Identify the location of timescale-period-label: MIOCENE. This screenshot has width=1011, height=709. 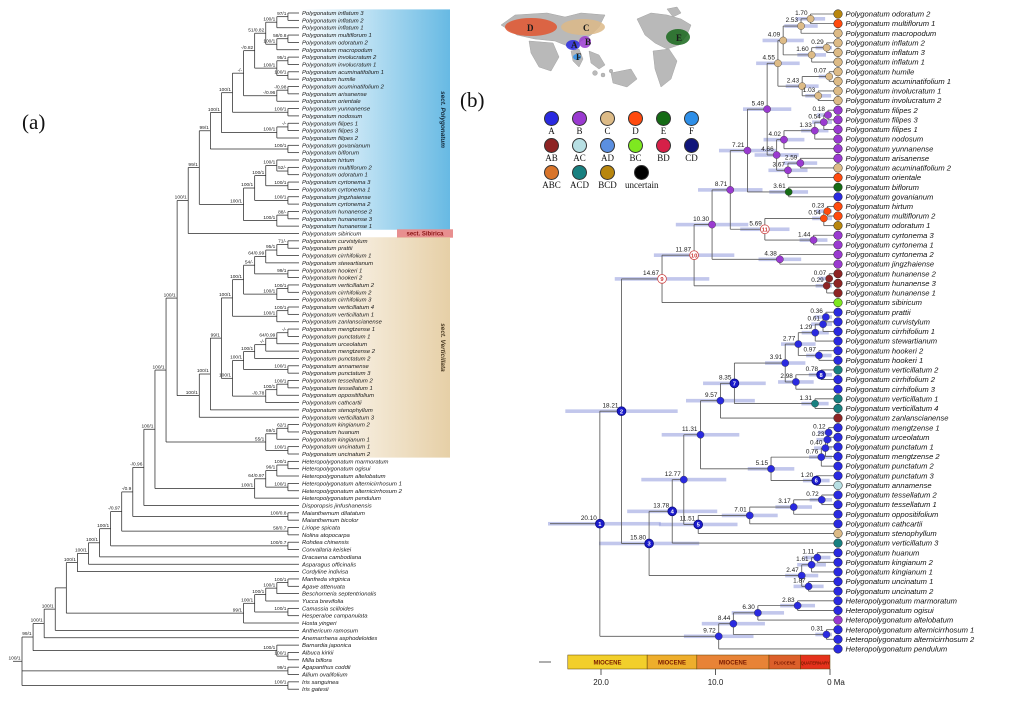
(607, 664).